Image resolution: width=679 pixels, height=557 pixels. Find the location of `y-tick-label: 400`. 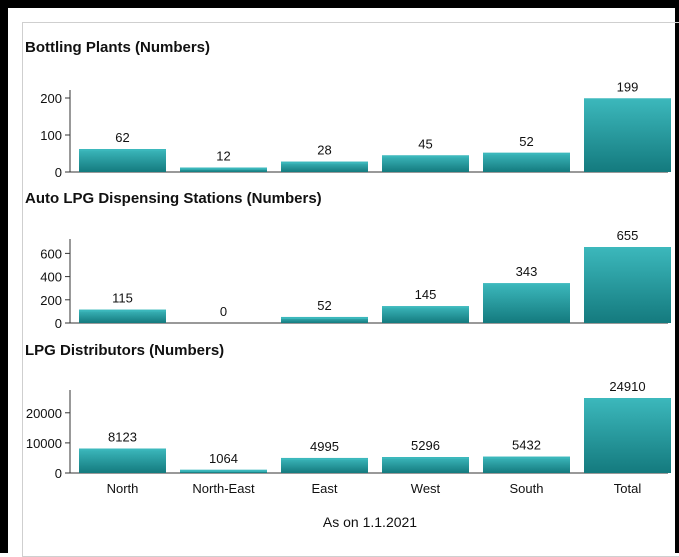

y-tick-label: 400 is located at coordinates (51, 277).